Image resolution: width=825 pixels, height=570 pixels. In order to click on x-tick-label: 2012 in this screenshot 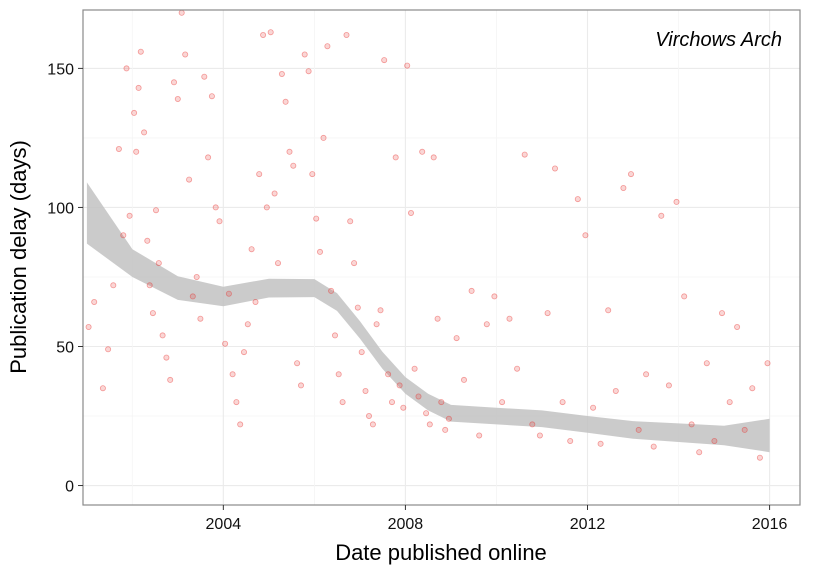, I will do `click(588, 524)`.